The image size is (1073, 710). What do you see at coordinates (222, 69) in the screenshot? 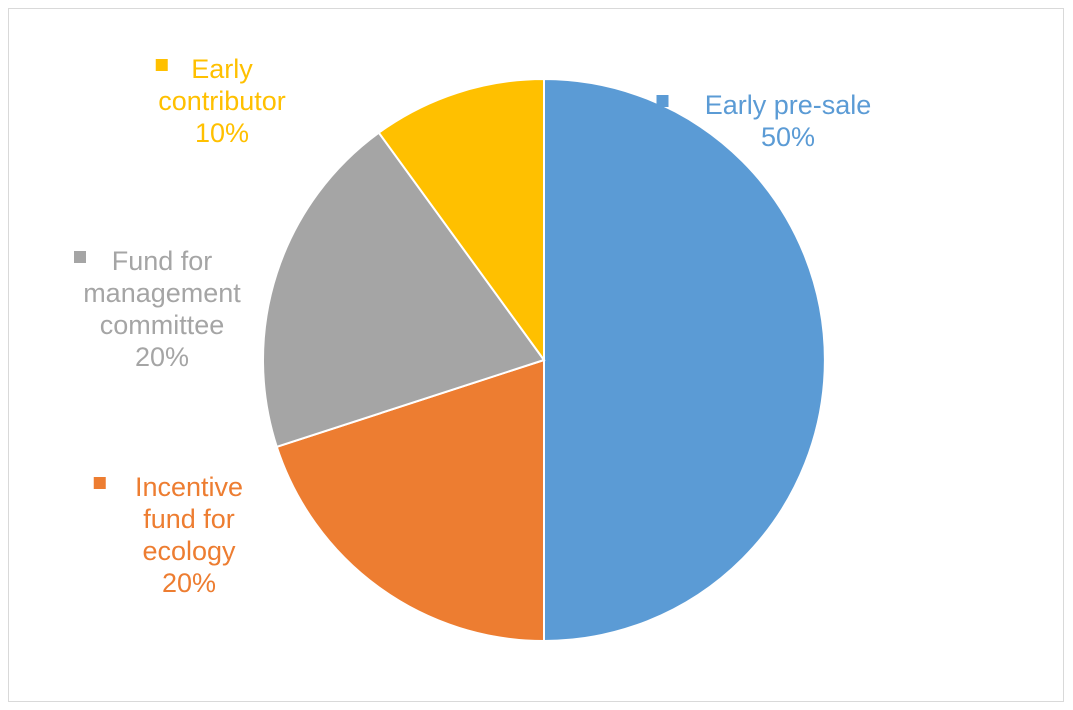
I see `slice-label-line: Early` at bounding box center [222, 69].